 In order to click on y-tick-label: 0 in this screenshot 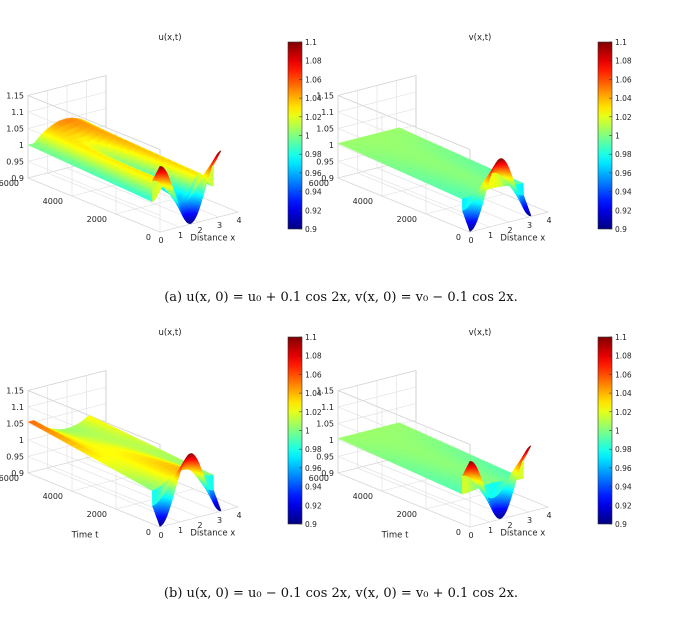, I will do `click(148, 237)`.